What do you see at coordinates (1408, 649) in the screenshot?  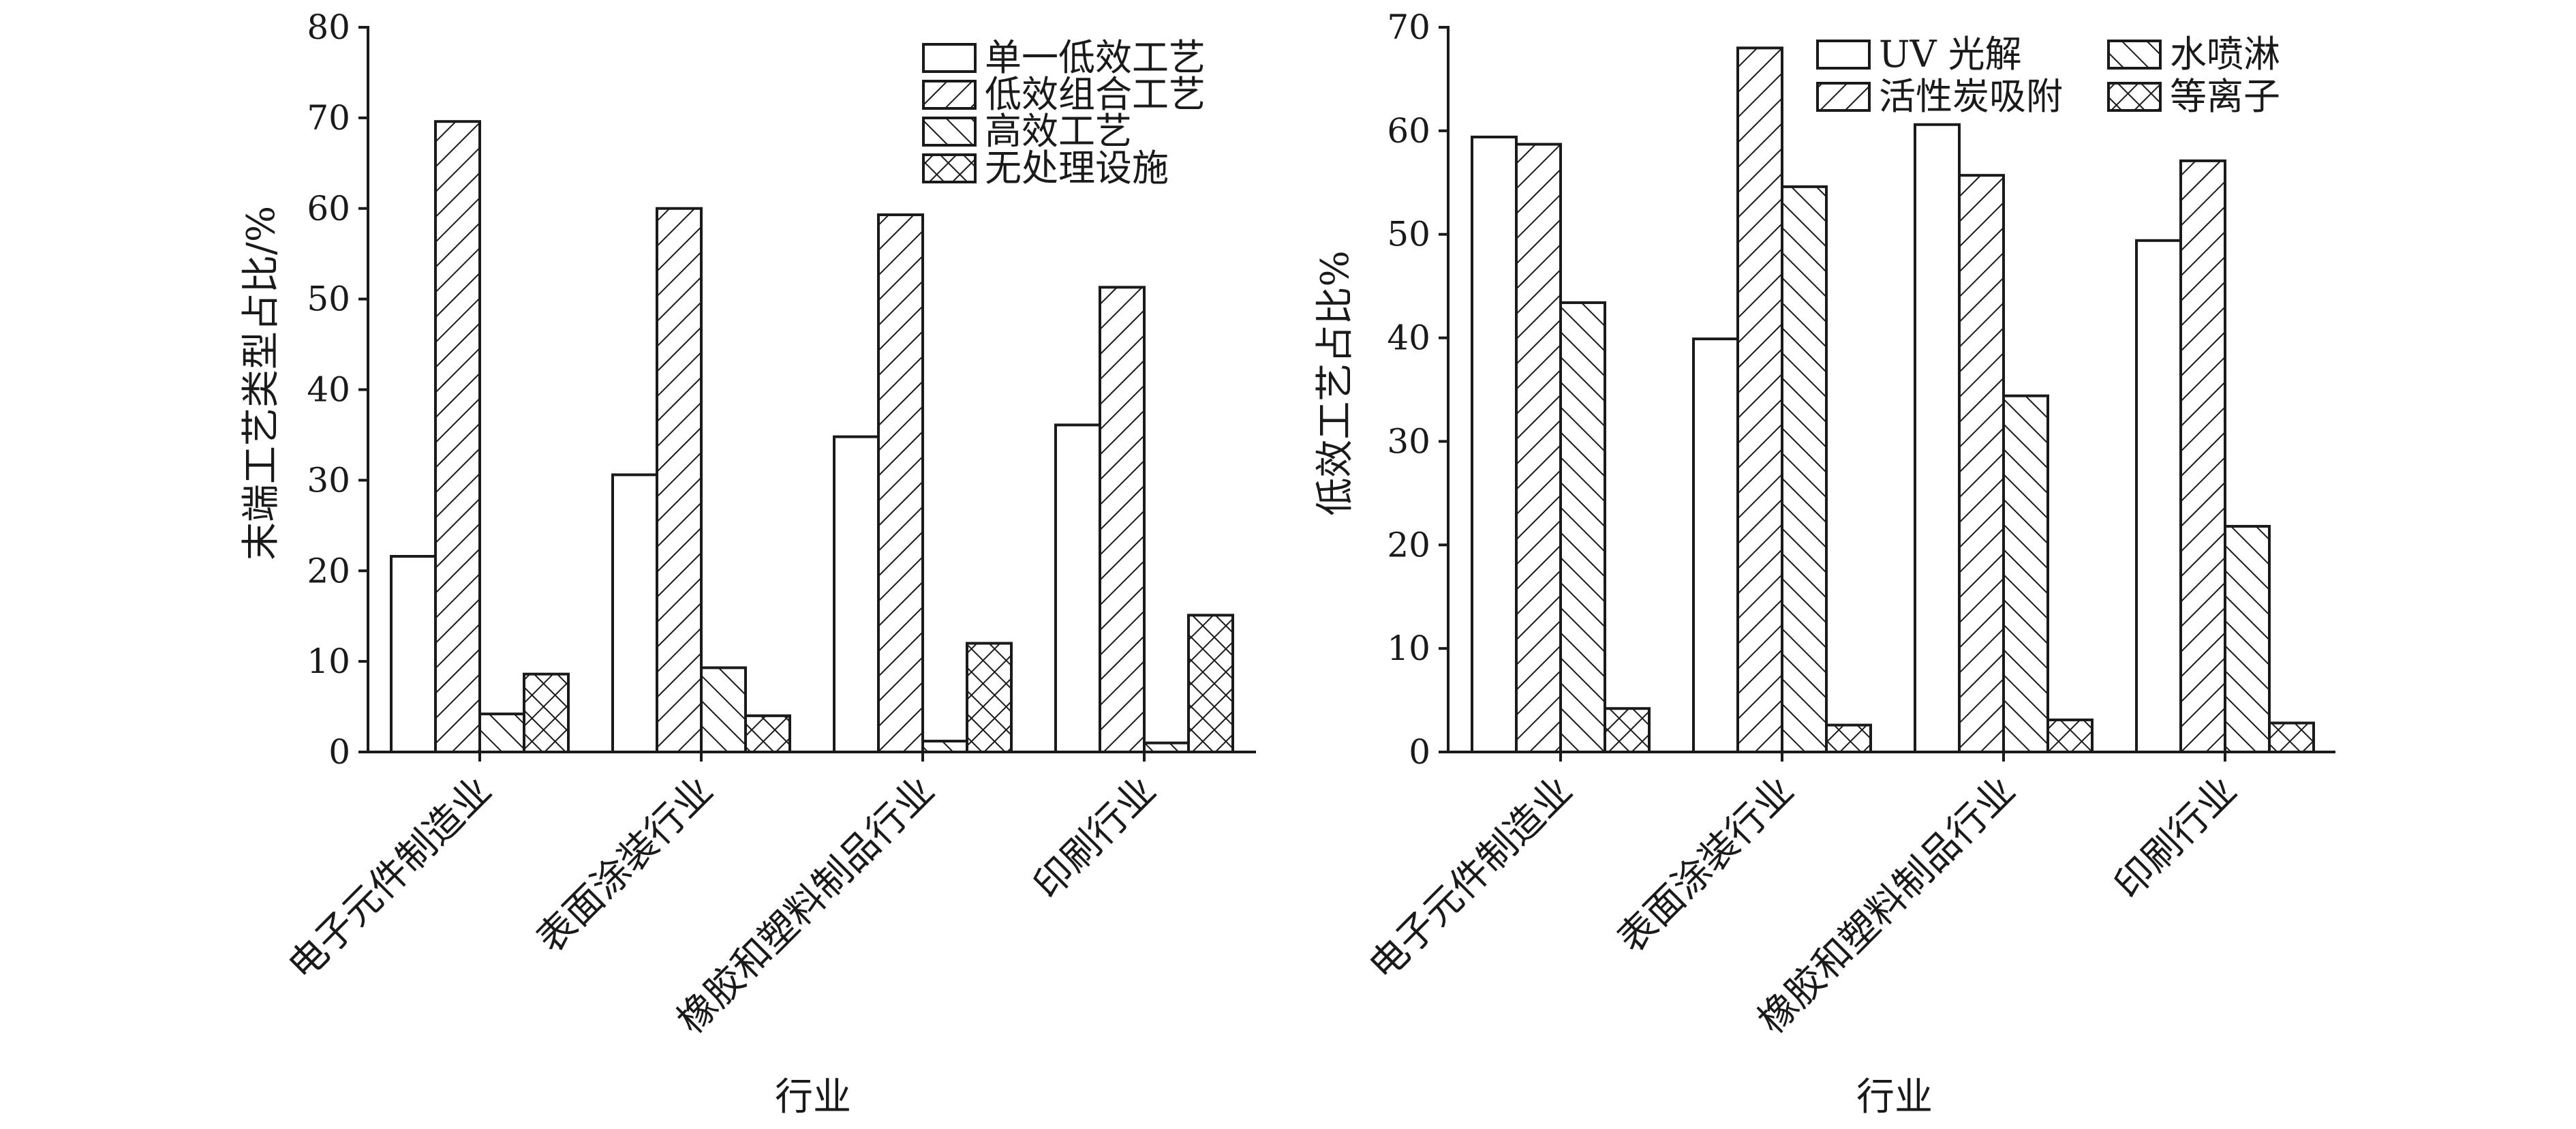 I see `right-y-tick-label: 10` at bounding box center [1408, 649].